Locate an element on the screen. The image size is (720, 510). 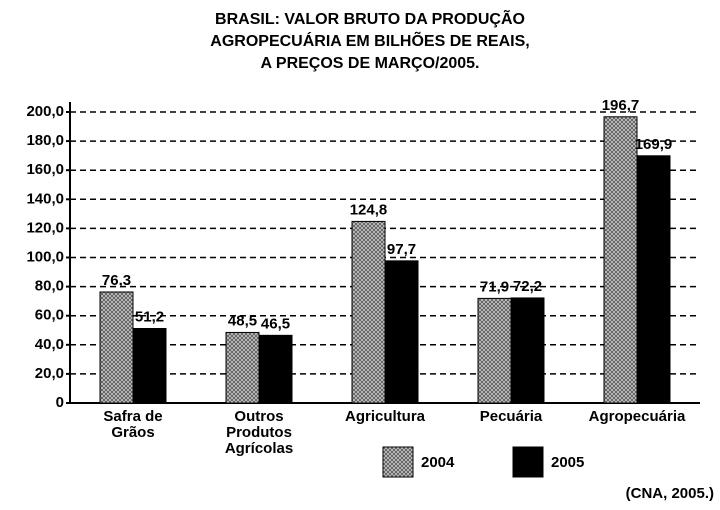
x-tick-label: Safra de Grãos is located at coordinates (133, 424).